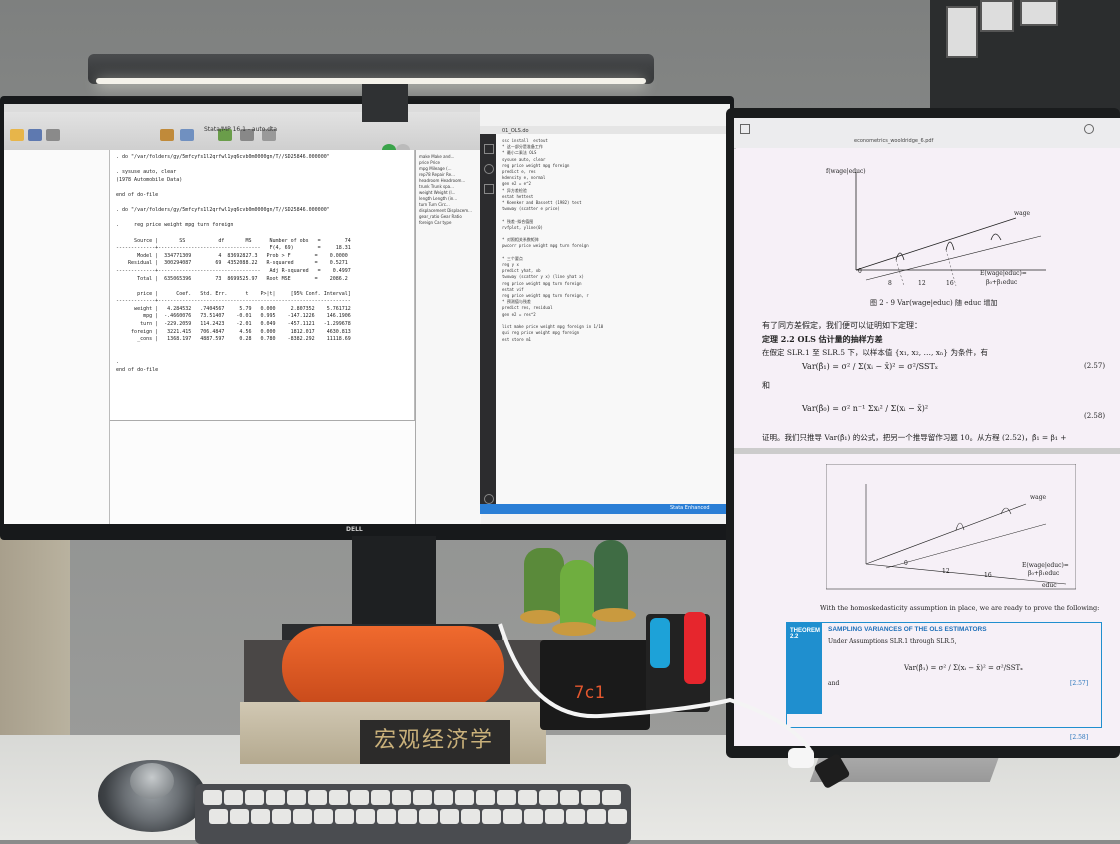  Describe the element at coordinates (53, 135) in the screenshot. I see `print-icon` at that location.